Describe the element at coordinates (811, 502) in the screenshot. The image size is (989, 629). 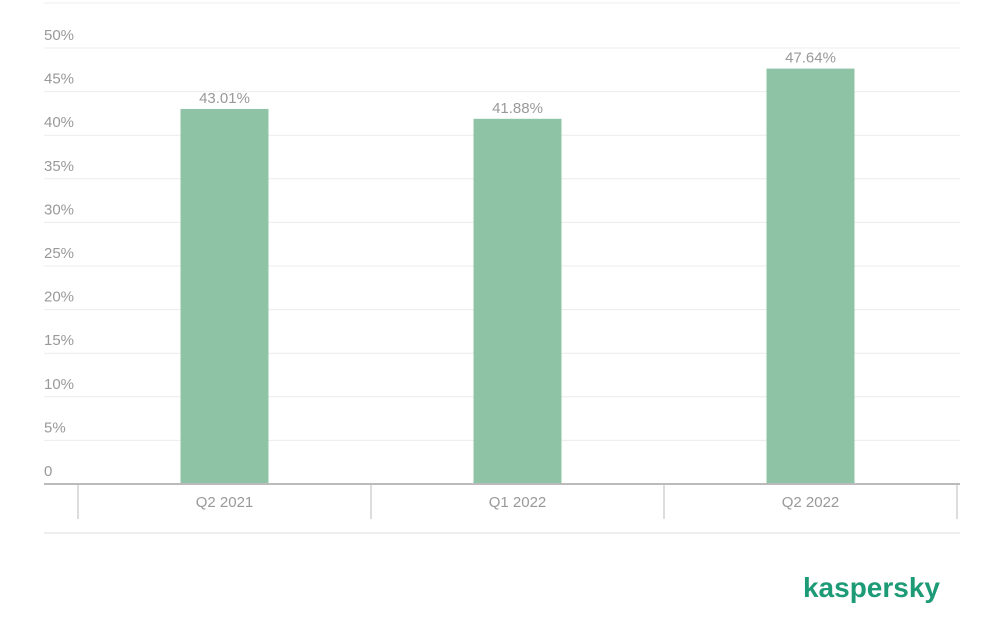
I see `x-tick-label: Q2 2022` at that location.